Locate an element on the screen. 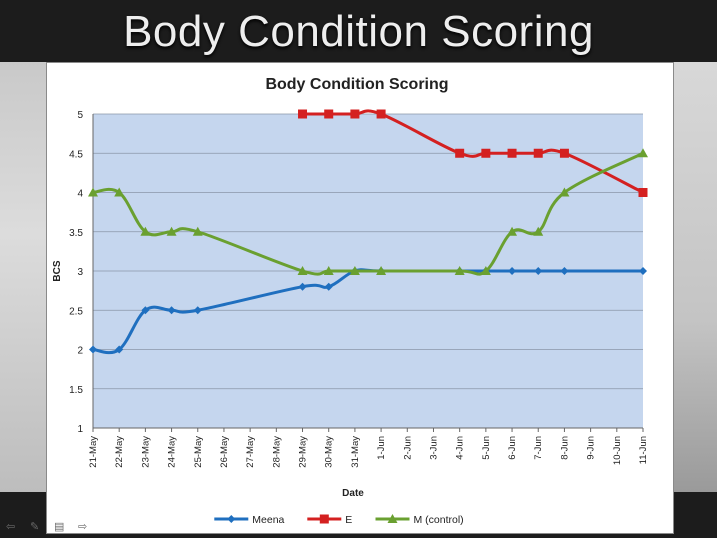 This screenshot has width=717, height=538. next-slide-icon: ⇨ is located at coordinates (83, 527).